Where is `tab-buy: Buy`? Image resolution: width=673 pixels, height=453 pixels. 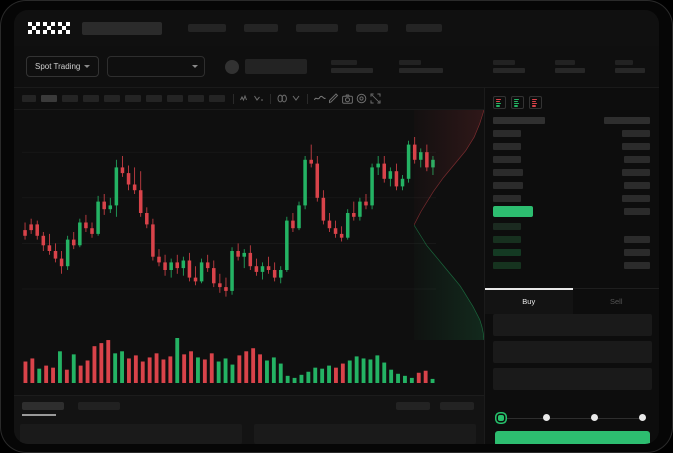 tab-buy: Buy is located at coordinates (529, 301).